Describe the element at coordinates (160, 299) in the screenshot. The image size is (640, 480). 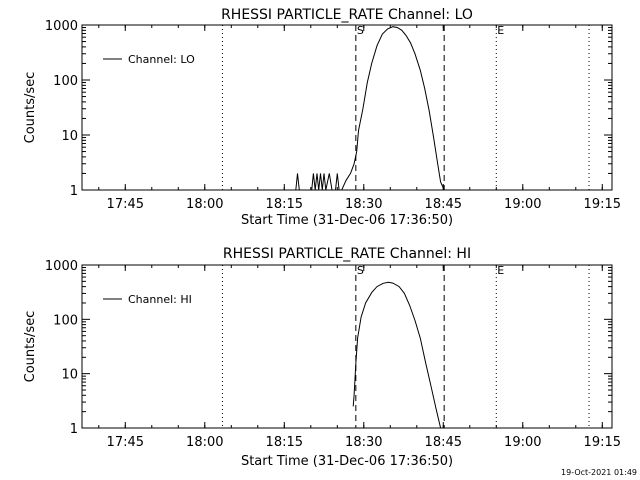
I see `legend-entry: Channel: HI` at that location.